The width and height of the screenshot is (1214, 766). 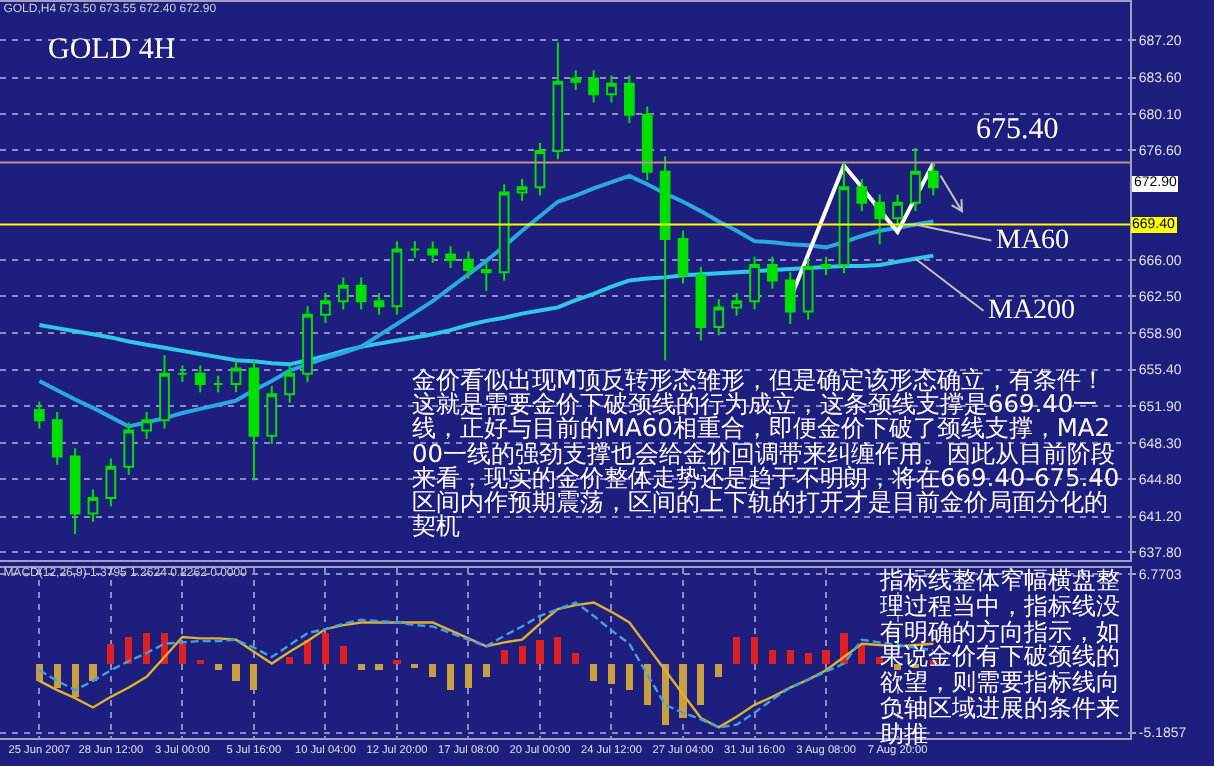 What do you see at coordinates (1032, 311) in the screenshot?
I see `text: MA200` at bounding box center [1032, 311].